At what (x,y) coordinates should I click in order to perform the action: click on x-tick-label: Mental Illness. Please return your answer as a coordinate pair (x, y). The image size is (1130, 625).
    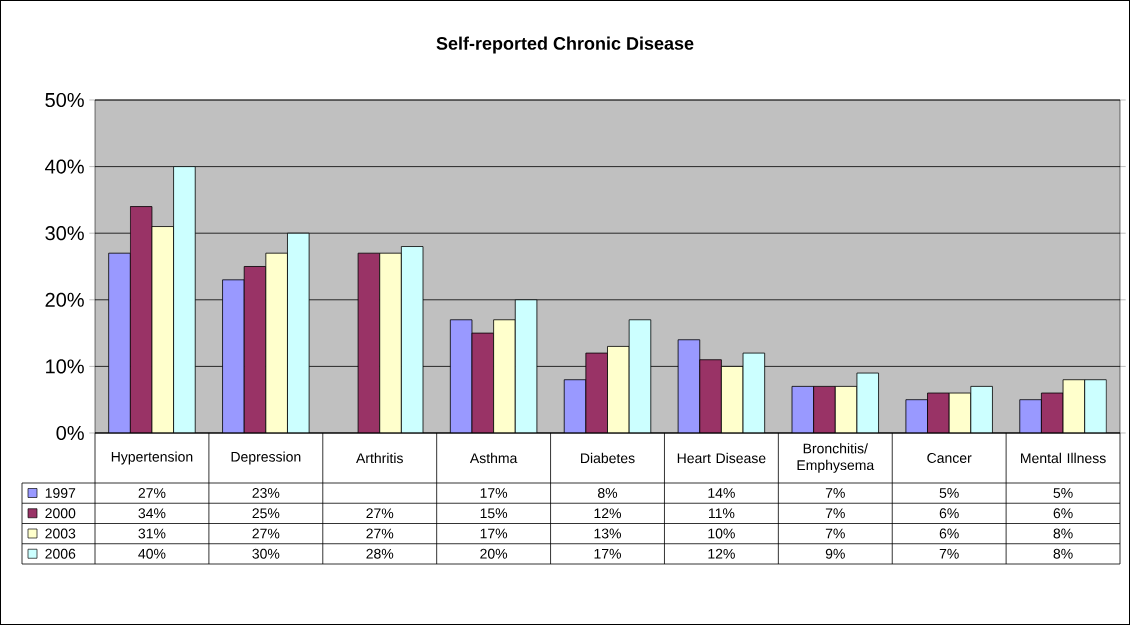
    Looking at the image, I should click on (1063, 458).